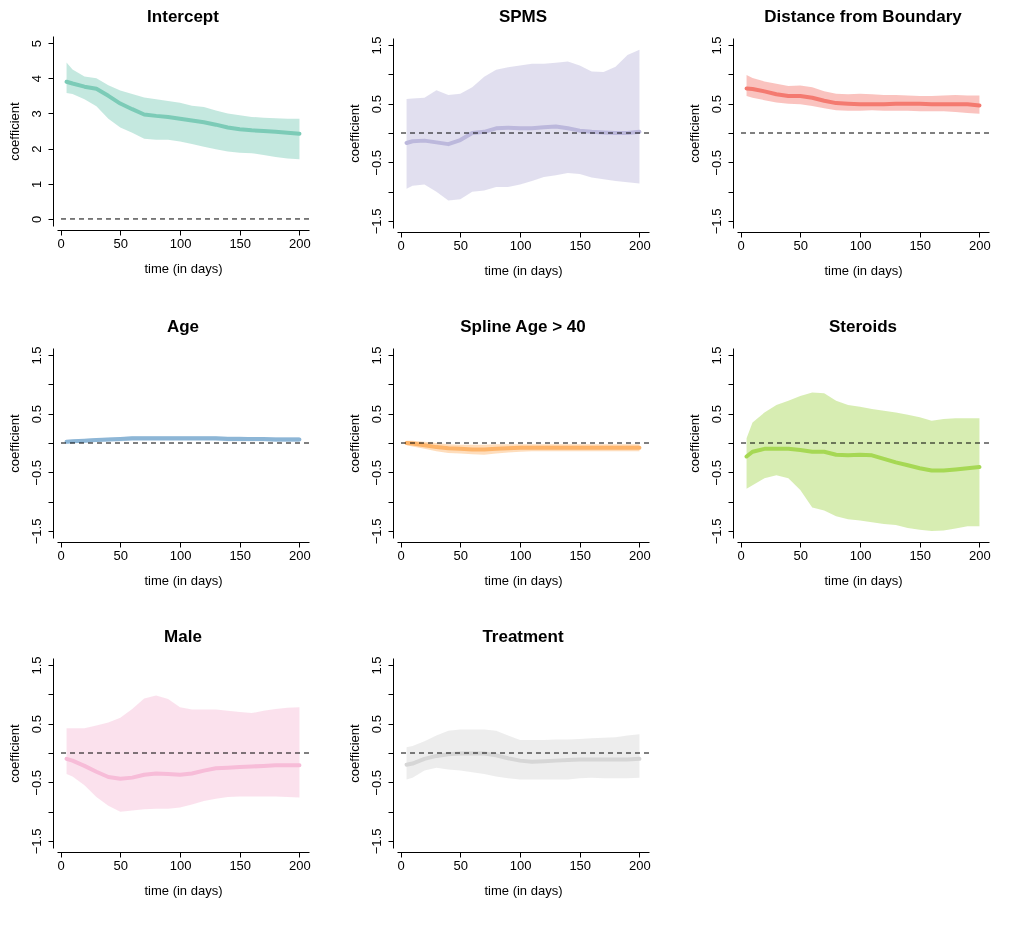 The image size is (1021, 930). What do you see at coordinates (36, 149) in the screenshot?
I see `y-tick-label: 2` at bounding box center [36, 149].